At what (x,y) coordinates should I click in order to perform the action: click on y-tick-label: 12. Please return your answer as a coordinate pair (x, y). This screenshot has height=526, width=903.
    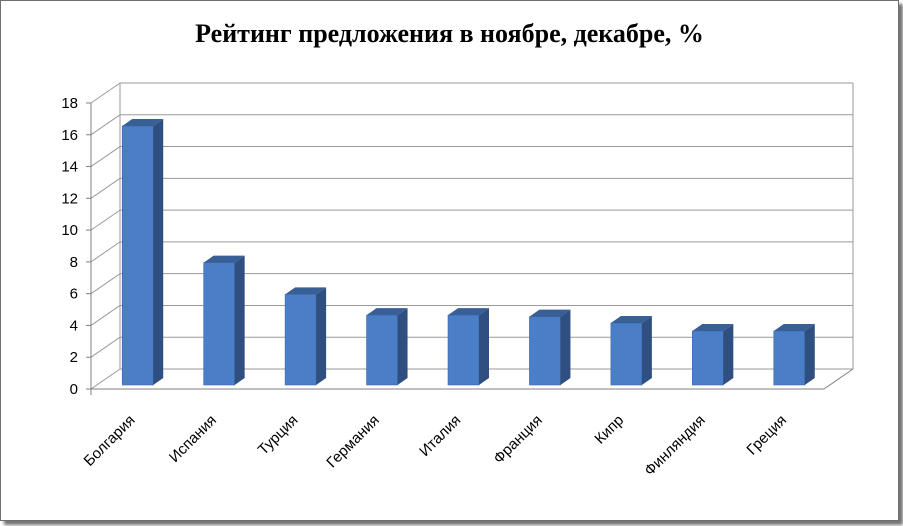
    Looking at the image, I should click on (69, 198).